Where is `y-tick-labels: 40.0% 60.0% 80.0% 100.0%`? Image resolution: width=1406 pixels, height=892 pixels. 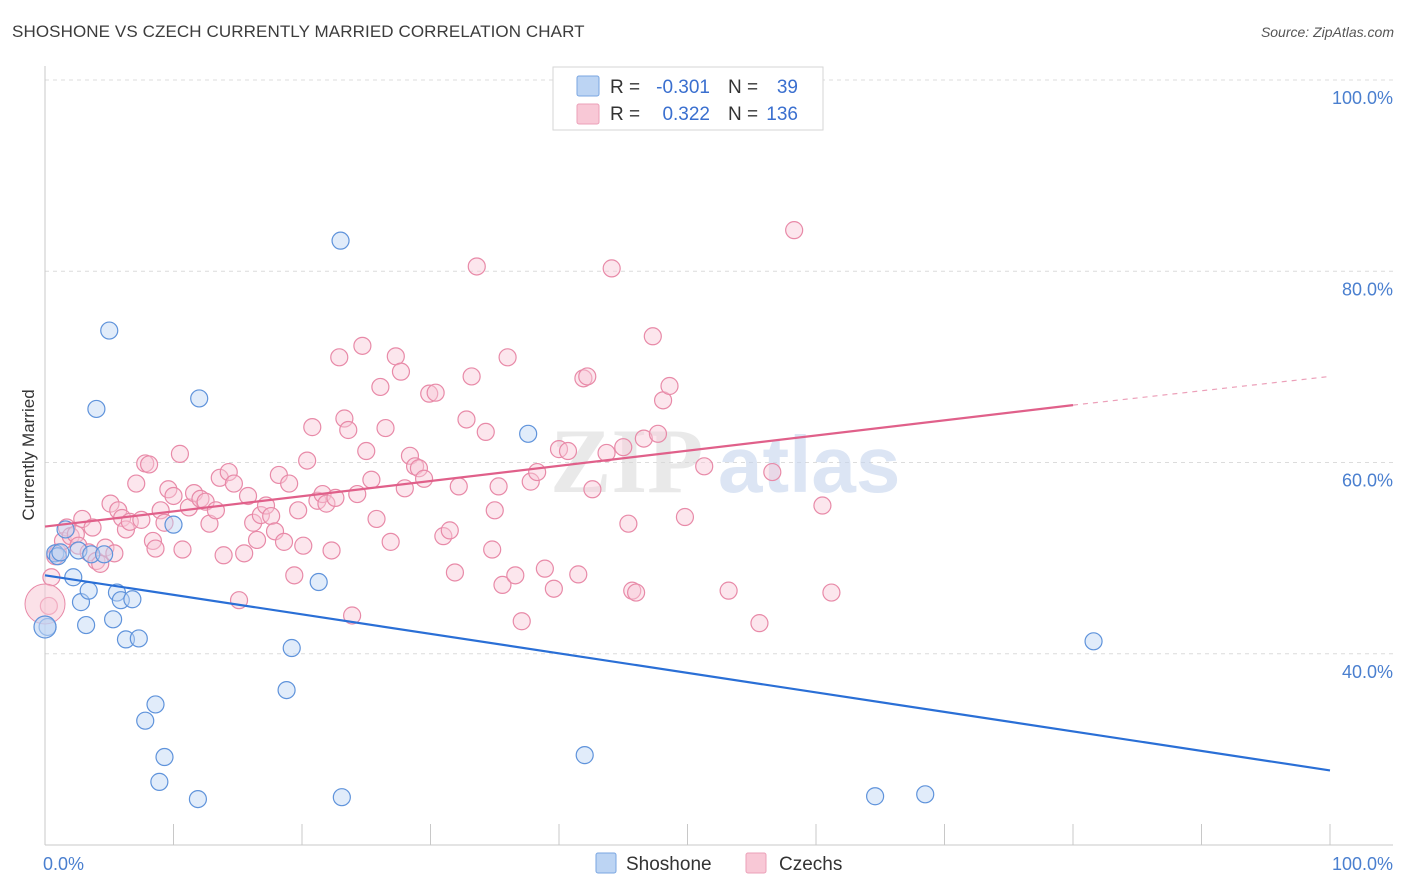
y-tick-labels: 40.0% 60.0% 80.0% 100.0% is located at coordinates (1362, 385).